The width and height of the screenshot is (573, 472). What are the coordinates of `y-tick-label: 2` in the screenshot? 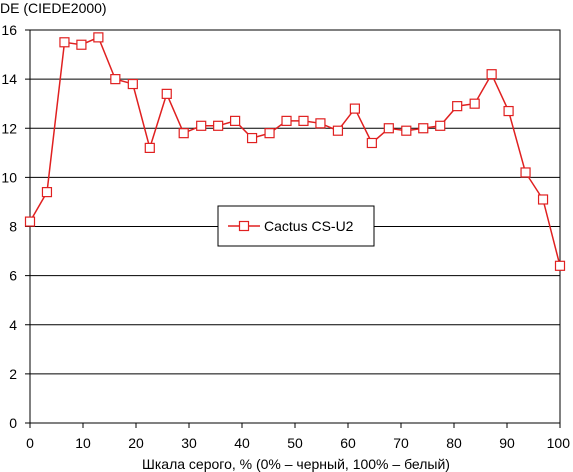 It's located at (13, 374).